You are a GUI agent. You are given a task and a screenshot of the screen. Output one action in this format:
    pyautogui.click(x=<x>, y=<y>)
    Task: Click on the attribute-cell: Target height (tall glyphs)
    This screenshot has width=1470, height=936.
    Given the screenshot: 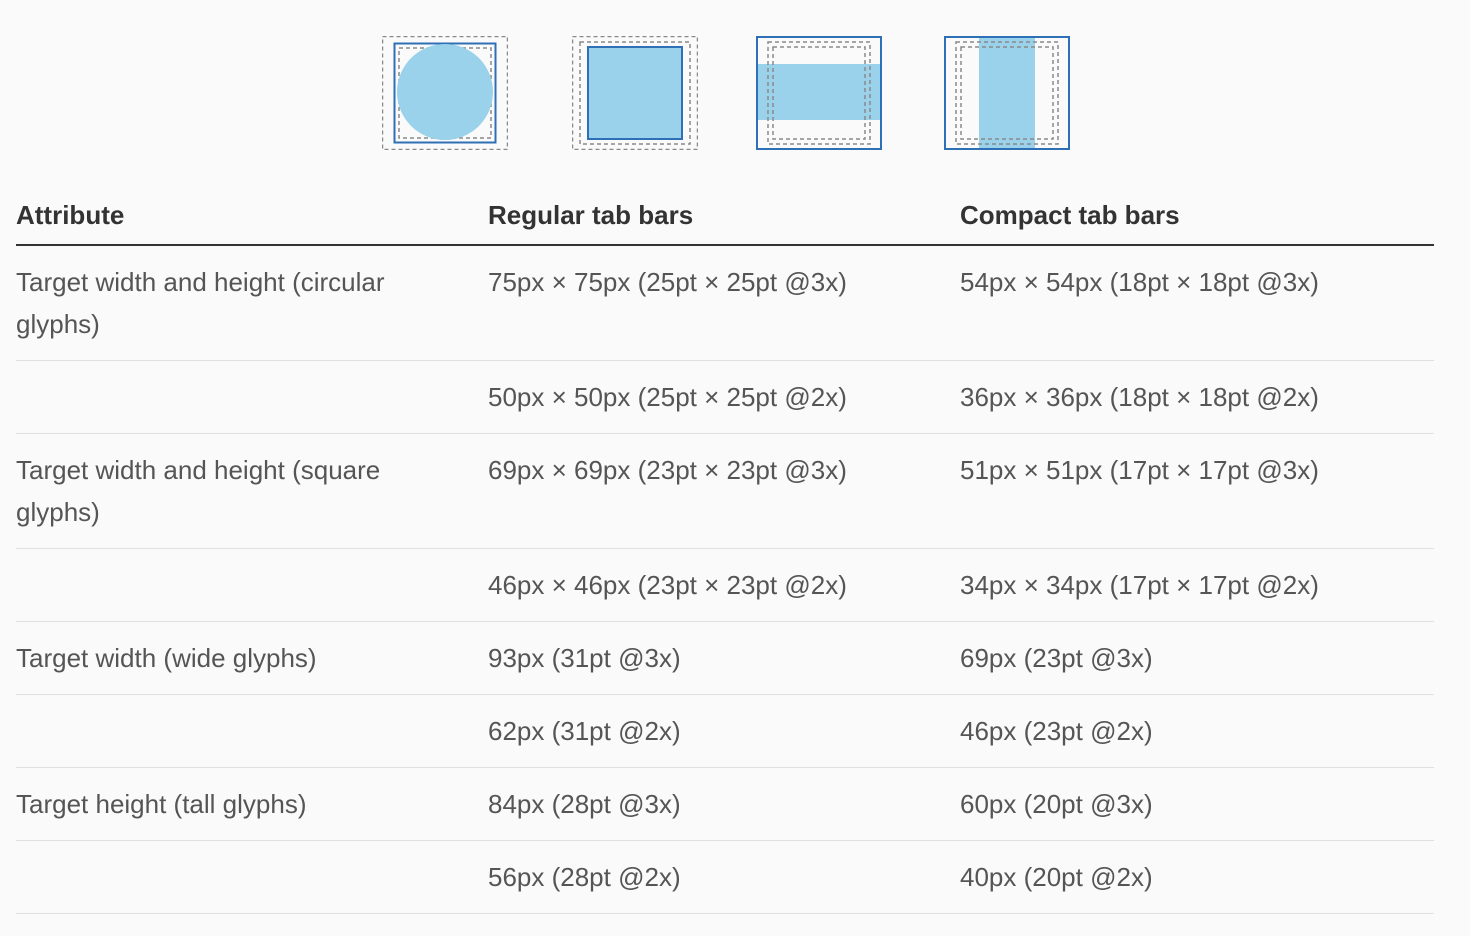 What is the action you would take?
    pyautogui.click(x=252, y=804)
    